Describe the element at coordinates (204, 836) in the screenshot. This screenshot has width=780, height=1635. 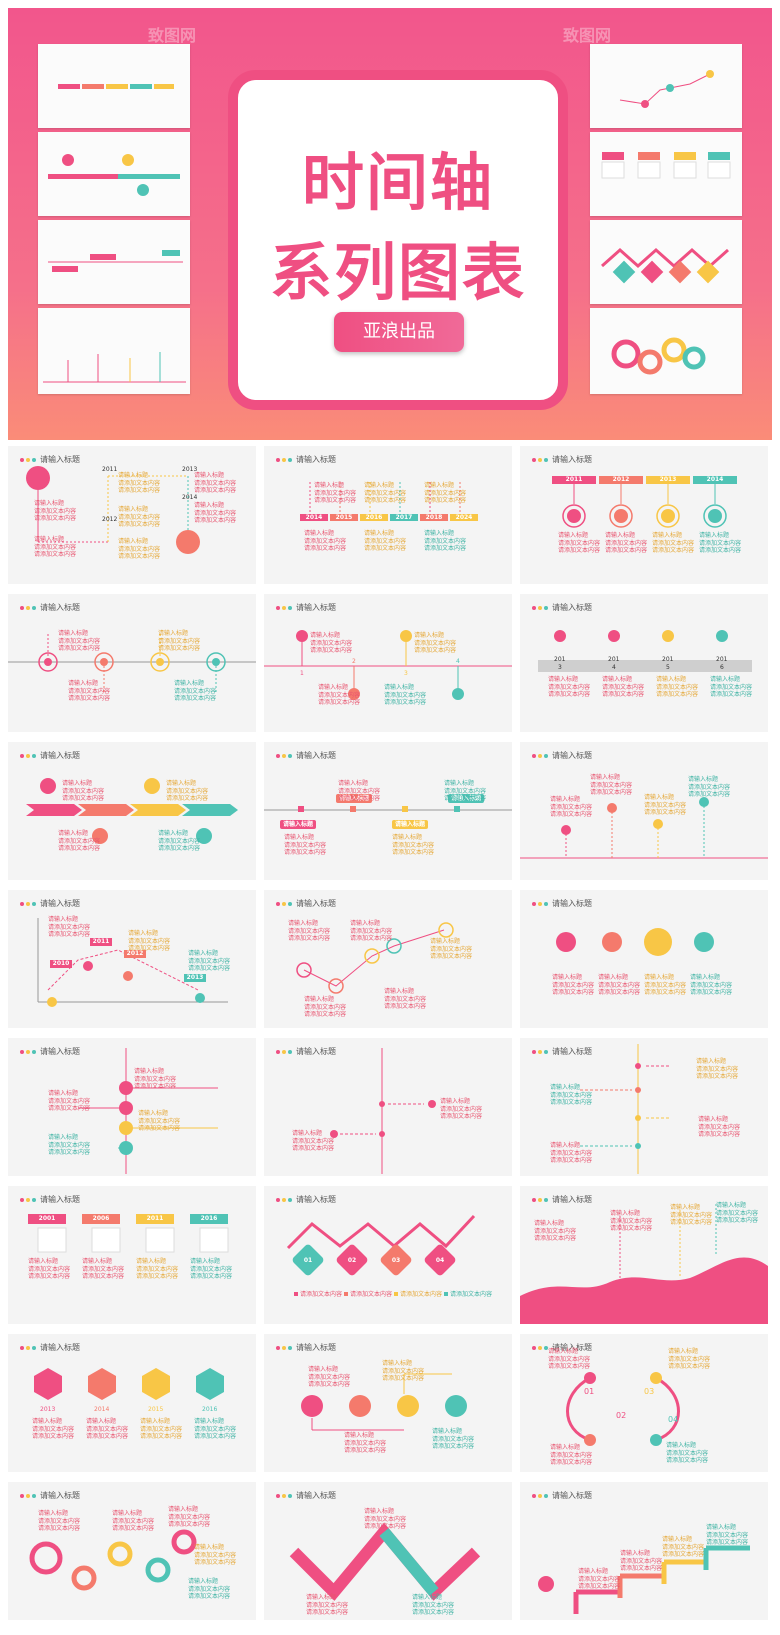
I see `icon-circle` at that location.